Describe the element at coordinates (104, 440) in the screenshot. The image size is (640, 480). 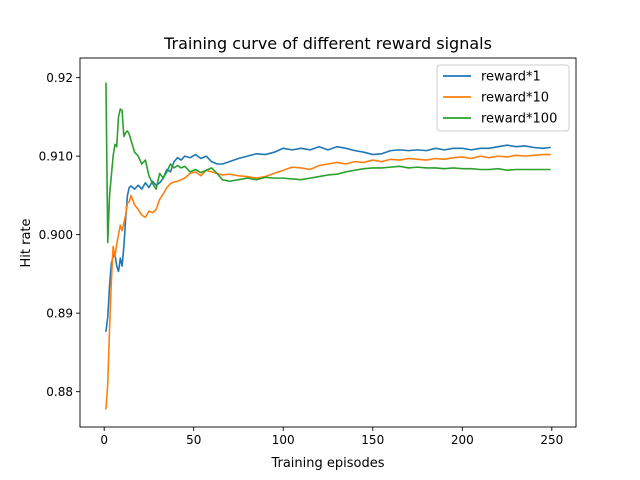
I see `x-tick-label: 0` at that location.